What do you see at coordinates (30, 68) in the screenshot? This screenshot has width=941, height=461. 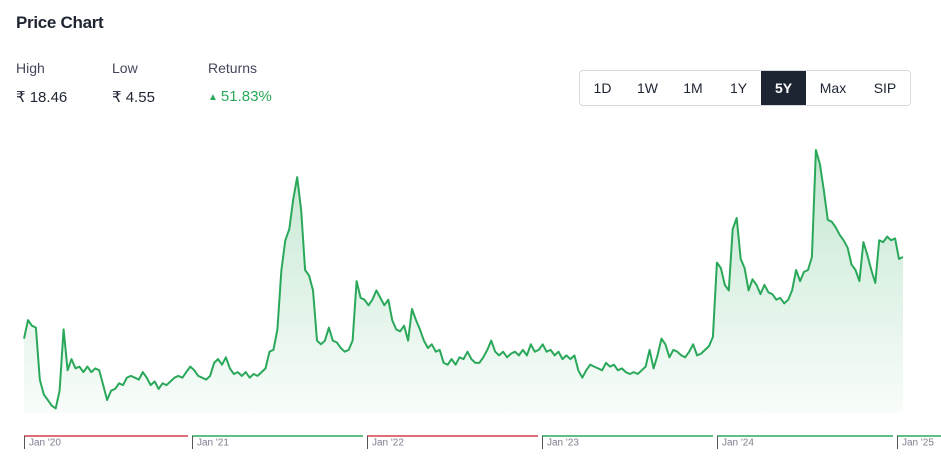 I see `stat-label: High` at bounding box center [30, 68].